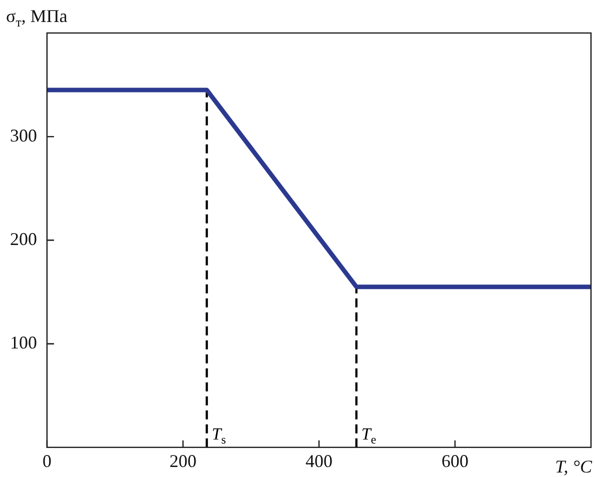  What do you see at coordinates (23, 238) in the screenshot?
I see `y-tick-label: 200` at bounding box center [23, 238].